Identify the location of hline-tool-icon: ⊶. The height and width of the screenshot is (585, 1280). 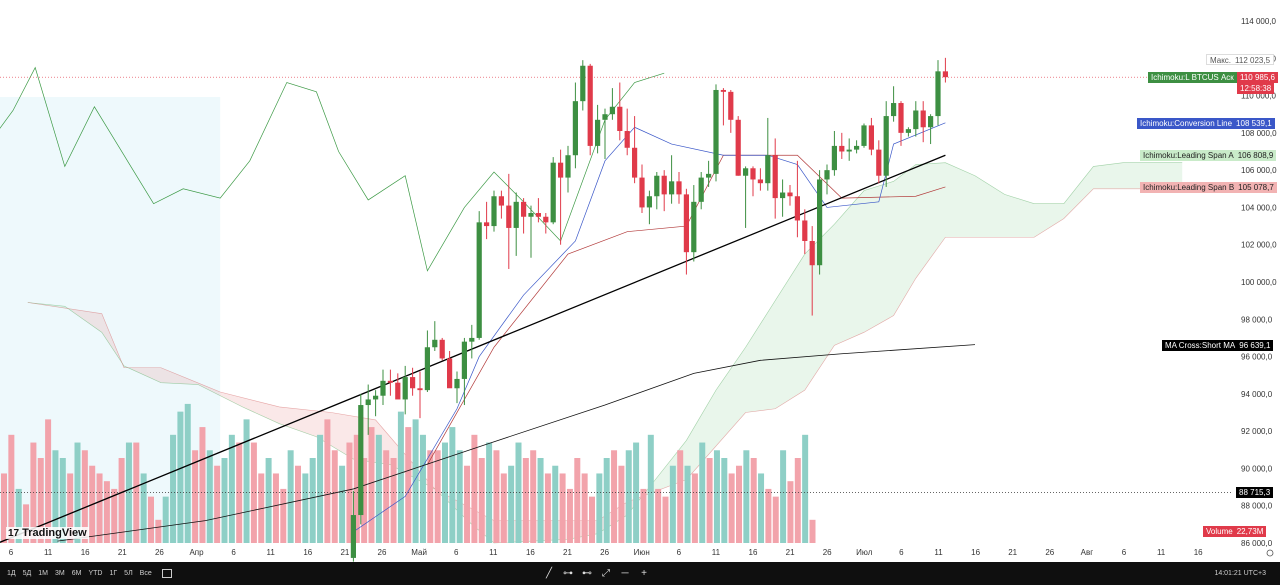
(568, 573).